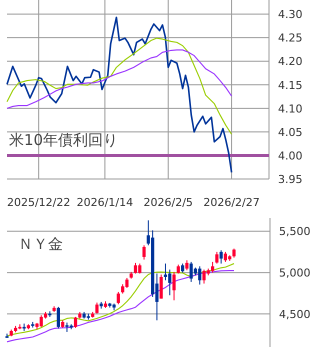 This screenshot has width=326, height=355. What do you see at coordinates (290, 132) in the screenshot?
I see `y-tick-label: 4.05` at bounding box center [290, 132].